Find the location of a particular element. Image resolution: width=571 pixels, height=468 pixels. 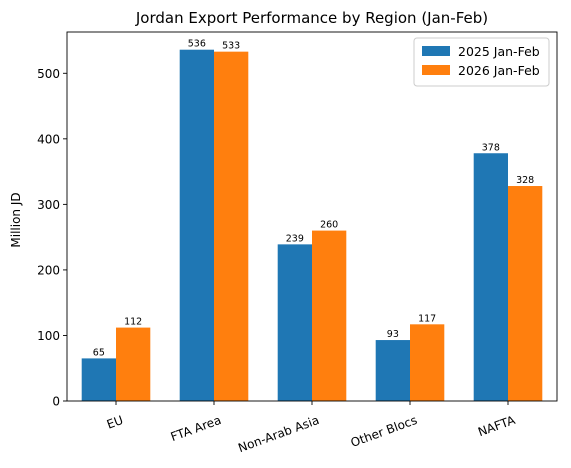

bar-value-label: 239 is located at coordinates (295, 238).